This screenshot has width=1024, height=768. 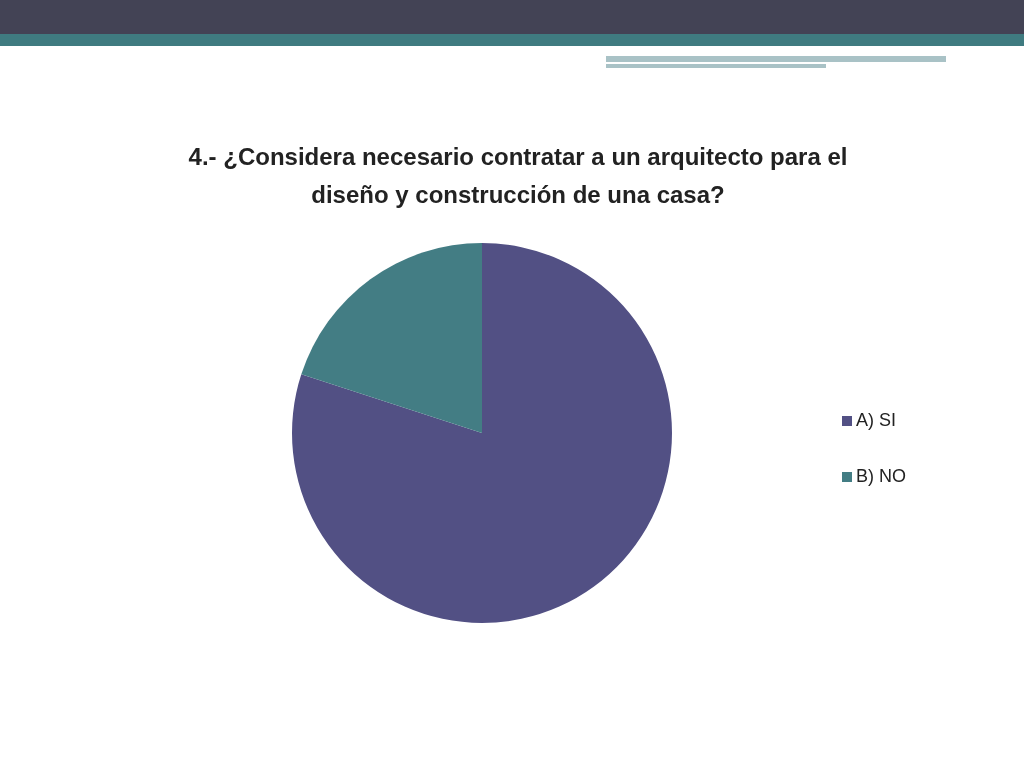 What do you see at coordinates (518, 176) in the screenshot?
I see `chart-title: 4.- ¿Considera necesario contratar a un arquitecto para el diseño y construcción de una casa?` at bounding box center [518, 176].